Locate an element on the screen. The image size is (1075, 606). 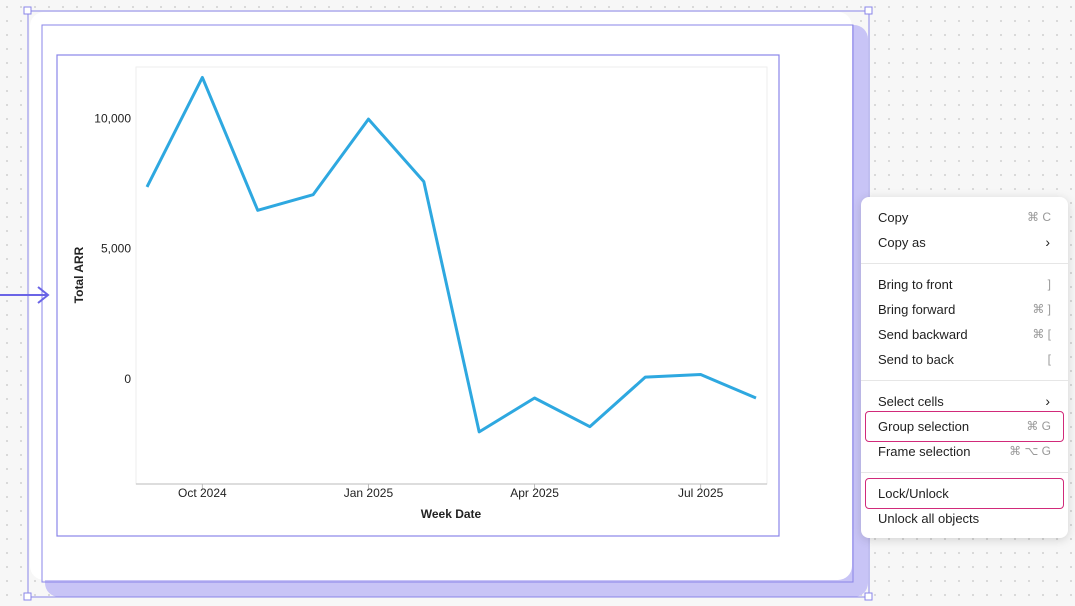
menu-item: Lock/Unlock is located at coordinates (964, 493).